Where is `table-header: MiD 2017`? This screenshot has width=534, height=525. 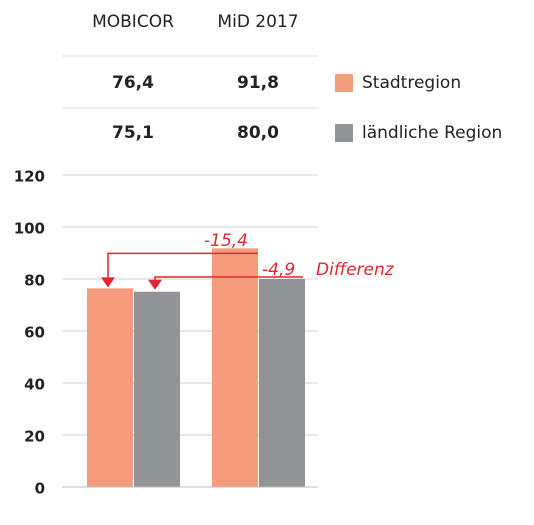
table-header: MiD 2017 is located at coordinates (257, 22).